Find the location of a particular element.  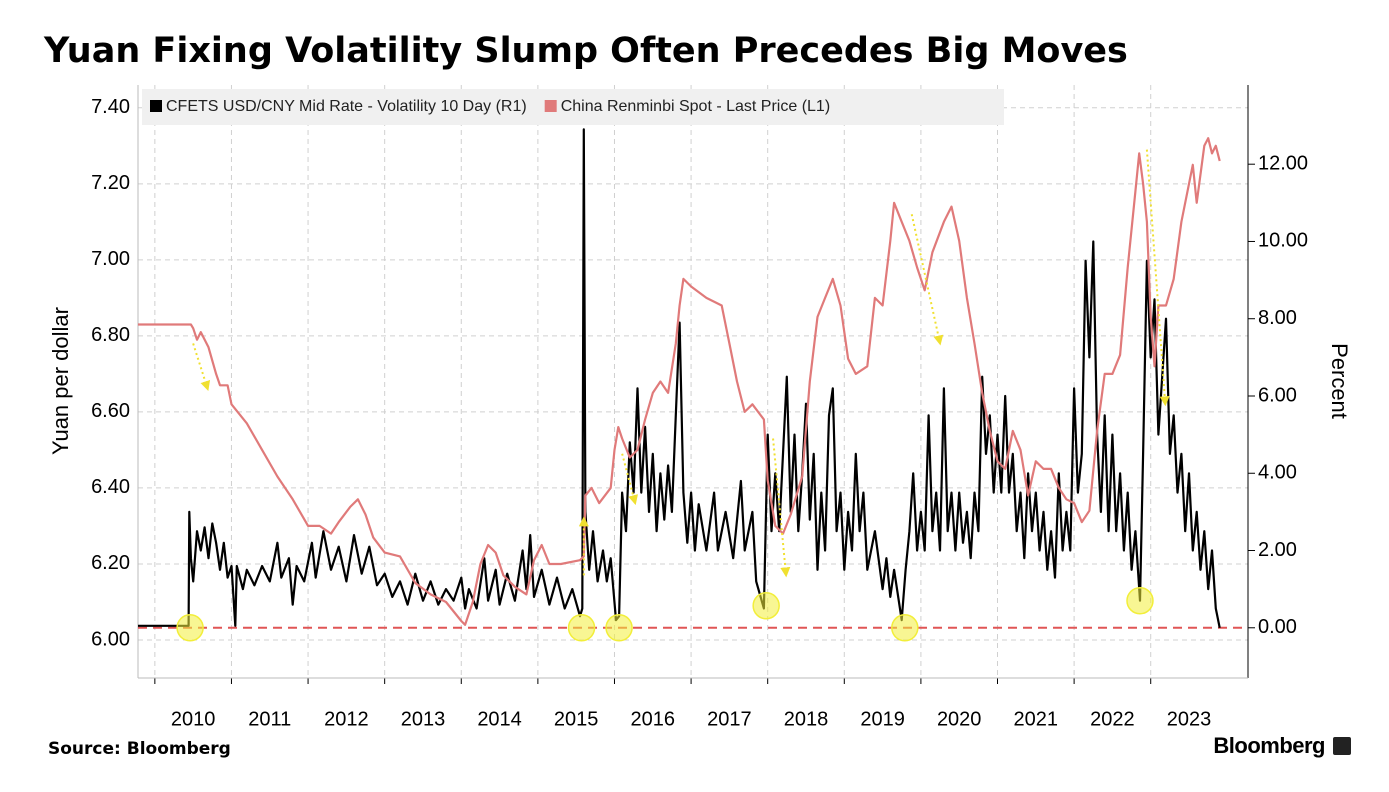

legend-box is located at coordinates (573, 107).